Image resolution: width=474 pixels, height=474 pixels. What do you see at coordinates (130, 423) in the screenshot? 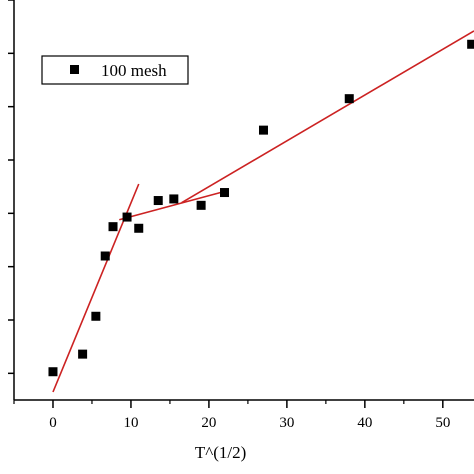
I see `x-tick-label: 10` at bounding box center [130, 423].